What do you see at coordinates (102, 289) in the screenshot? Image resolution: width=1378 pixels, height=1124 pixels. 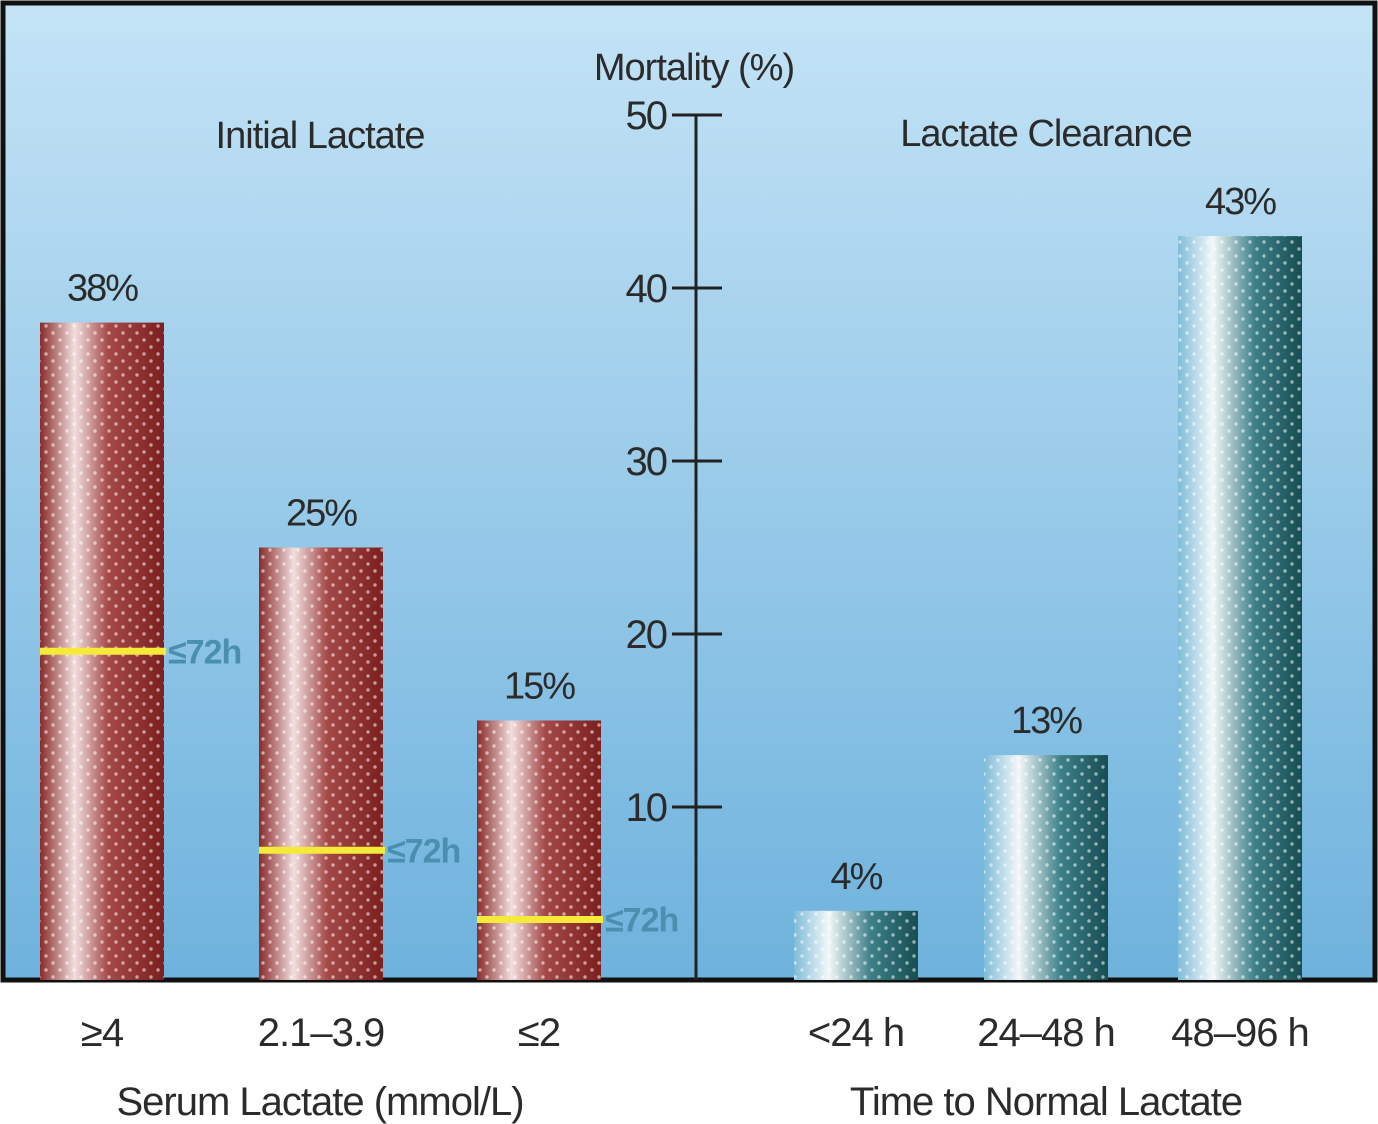 I see `value-label-initial-0: 38%` at bounding box center [102, 289].